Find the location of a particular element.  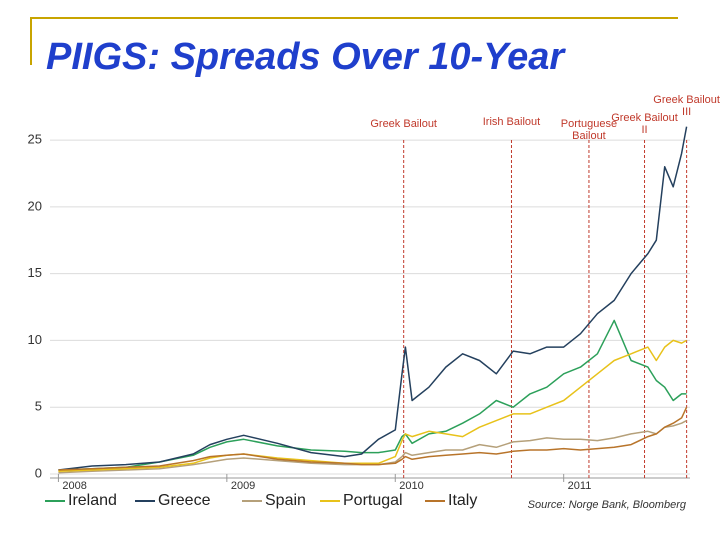

event-label: Greek Bailout III is located at coordinates (686, 106).